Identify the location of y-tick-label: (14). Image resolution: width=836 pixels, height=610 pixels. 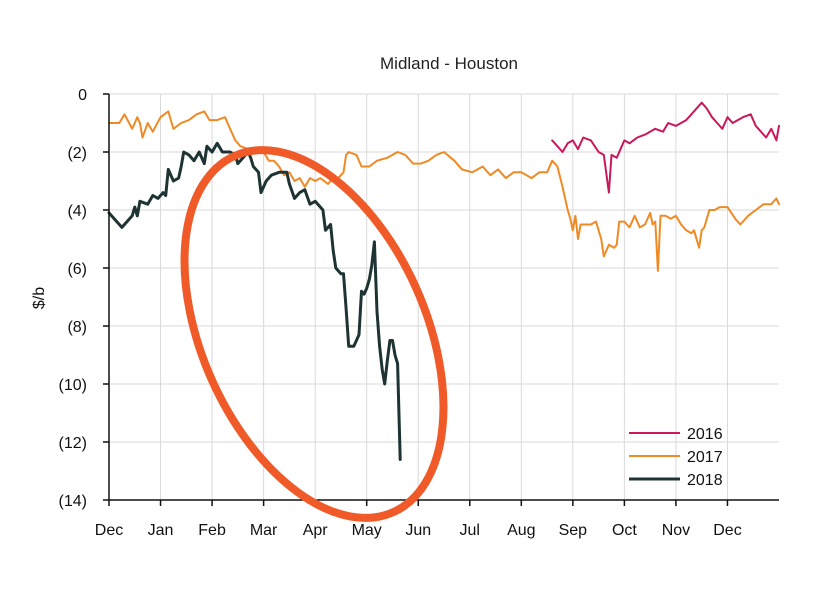
(73, 501).